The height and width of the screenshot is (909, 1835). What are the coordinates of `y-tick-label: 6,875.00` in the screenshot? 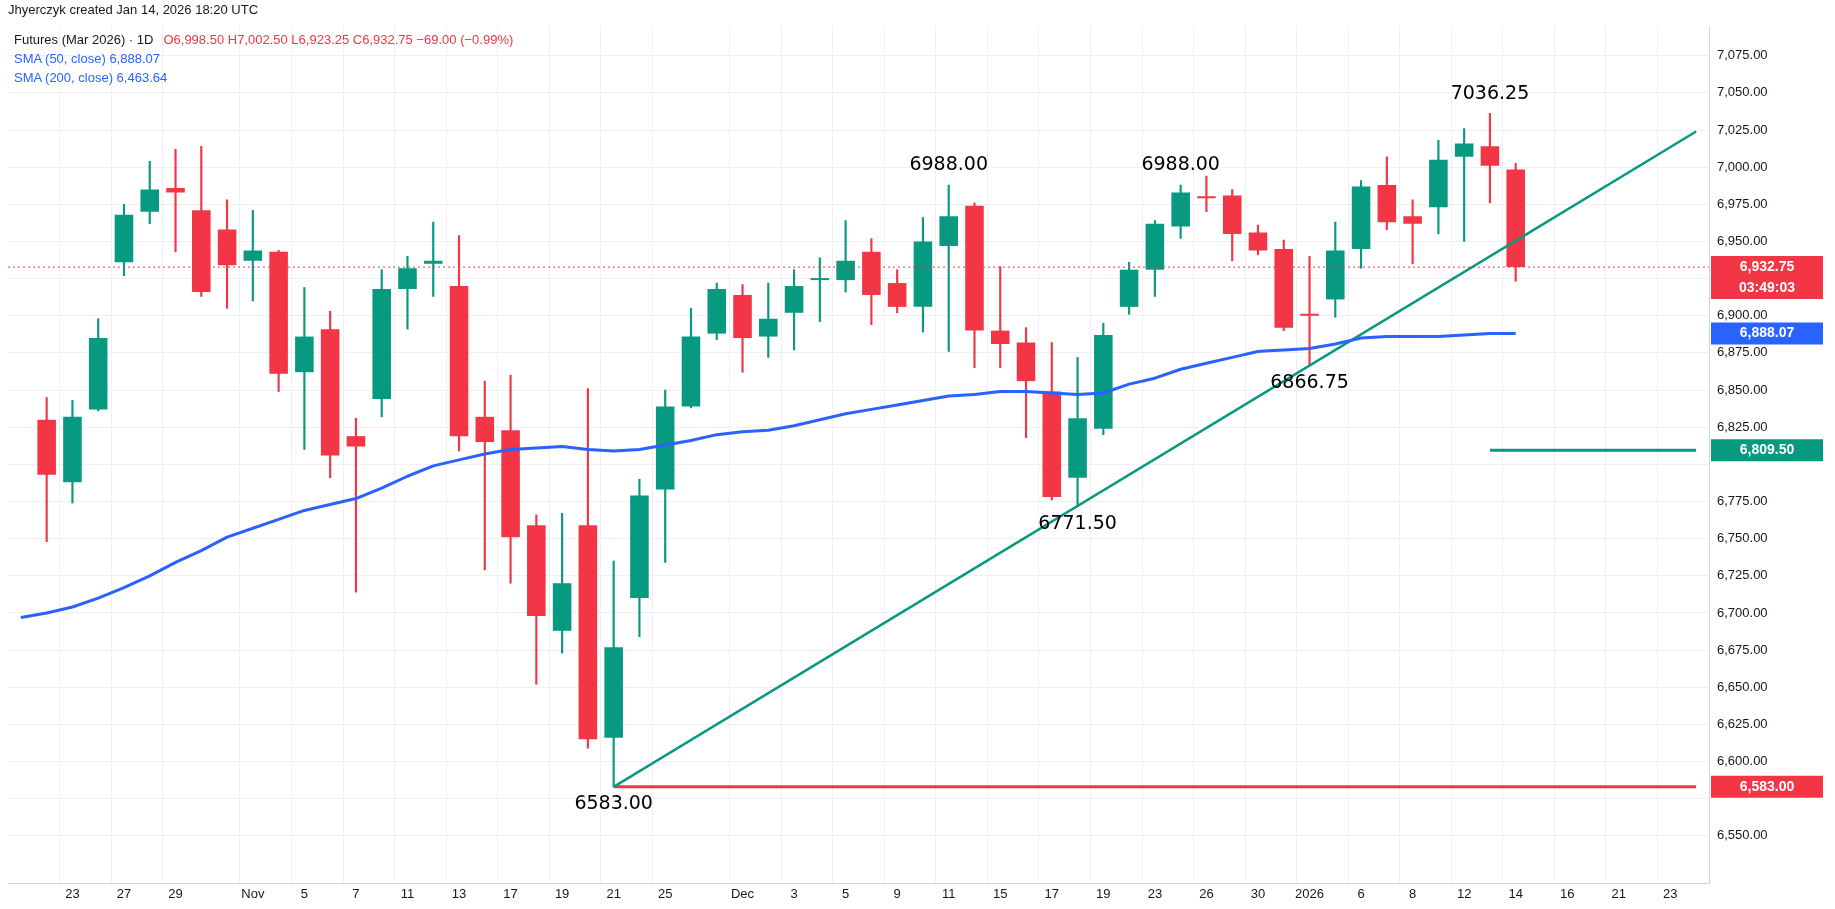 It's located at (1742, 352).